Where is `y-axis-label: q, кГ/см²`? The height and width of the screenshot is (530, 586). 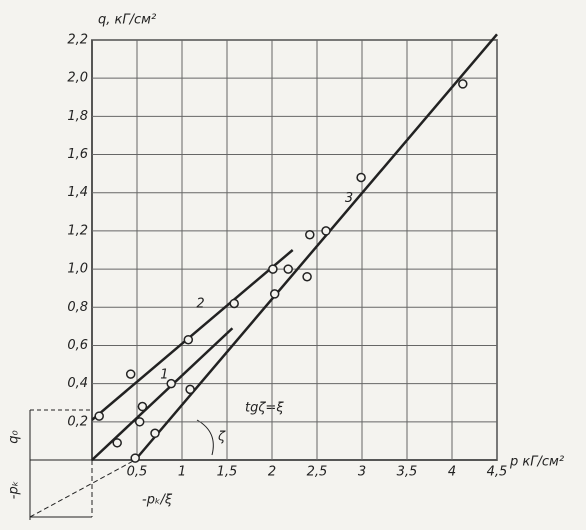 y-axis-label: q, кГ/см² is located at coordinates (127, 20).